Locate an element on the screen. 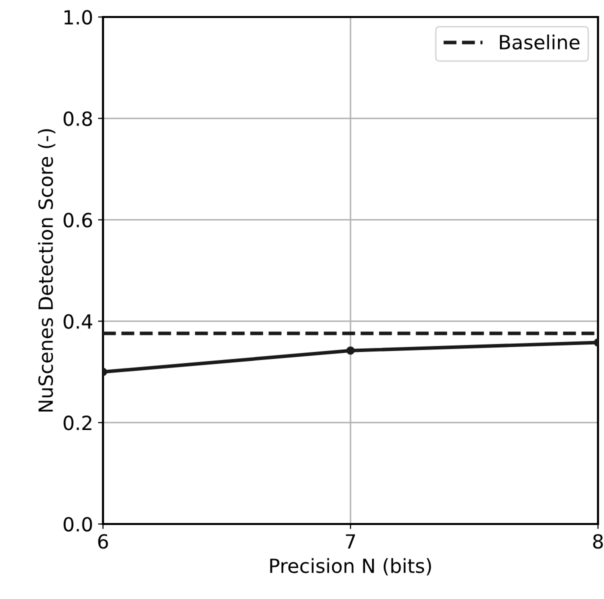  y-tick-label: 0.4 is located at coordinates (78, 321).